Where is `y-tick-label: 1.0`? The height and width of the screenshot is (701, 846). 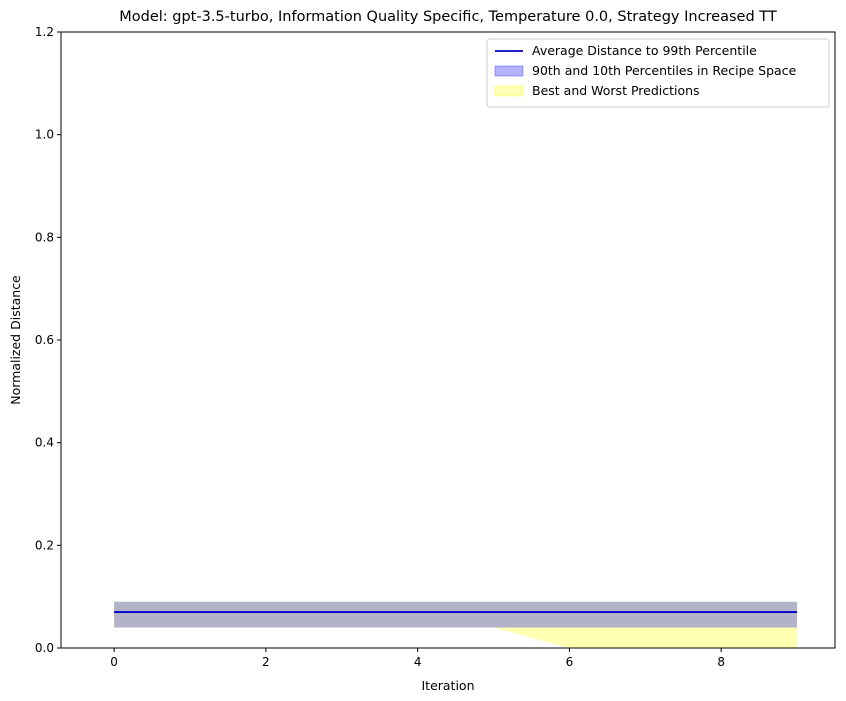 y-tick-label: 1.0 is located at coordinates (44, 135).